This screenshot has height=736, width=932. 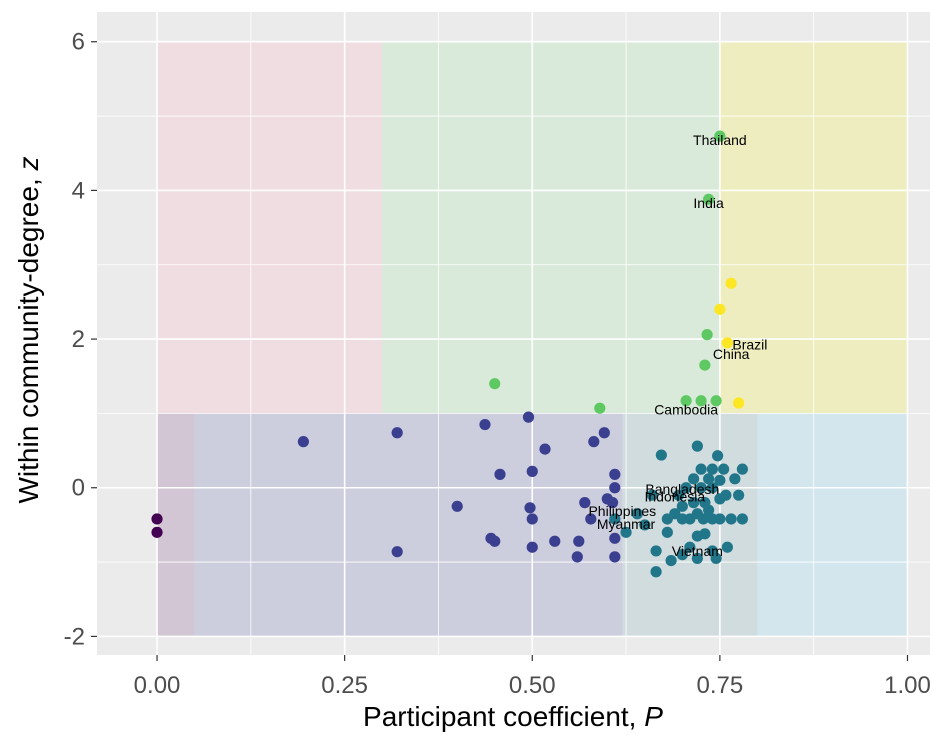 What do you see at coordinates (74, 636) in the screenshot?
I see `y-tick-label: -2` at bounding box center [74, 636].